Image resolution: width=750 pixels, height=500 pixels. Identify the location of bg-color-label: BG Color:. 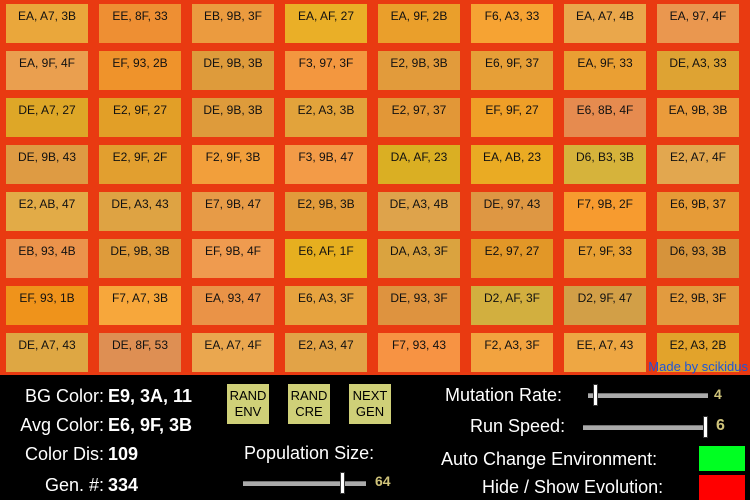
(64, 395).